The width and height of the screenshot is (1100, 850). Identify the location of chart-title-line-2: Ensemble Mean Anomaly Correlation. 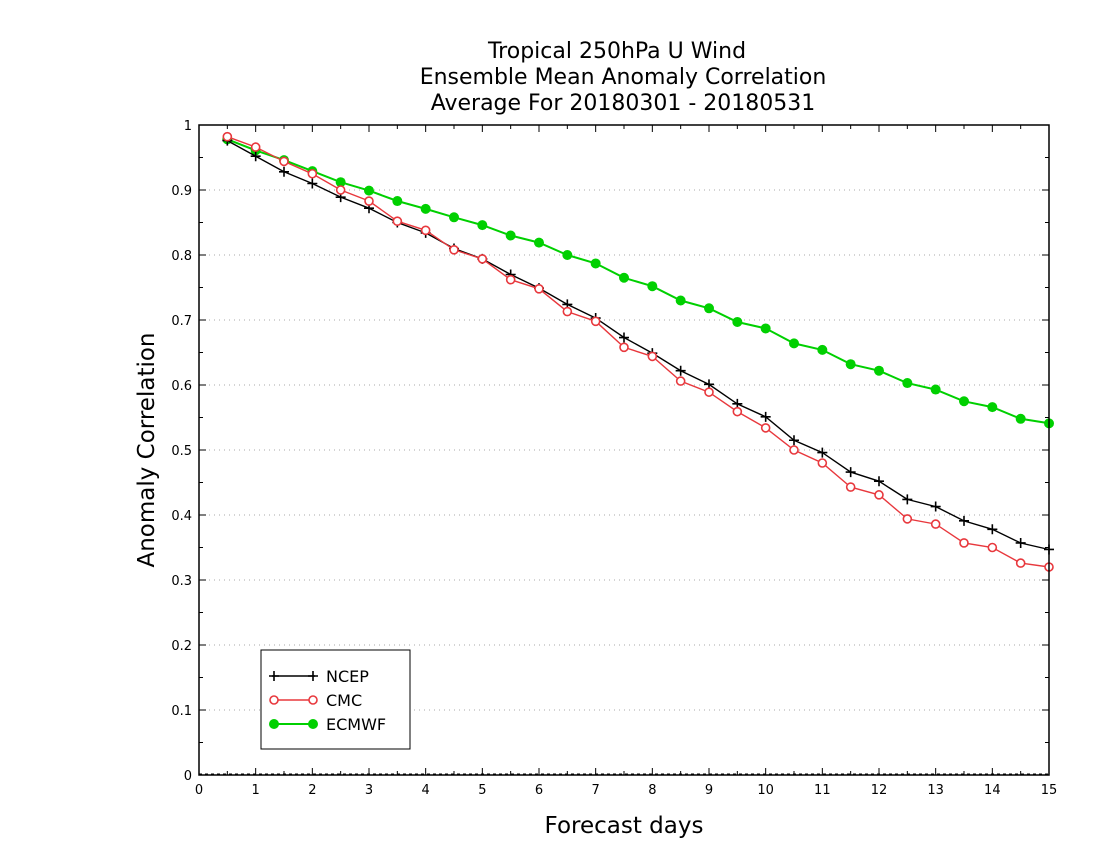
(623, 77).